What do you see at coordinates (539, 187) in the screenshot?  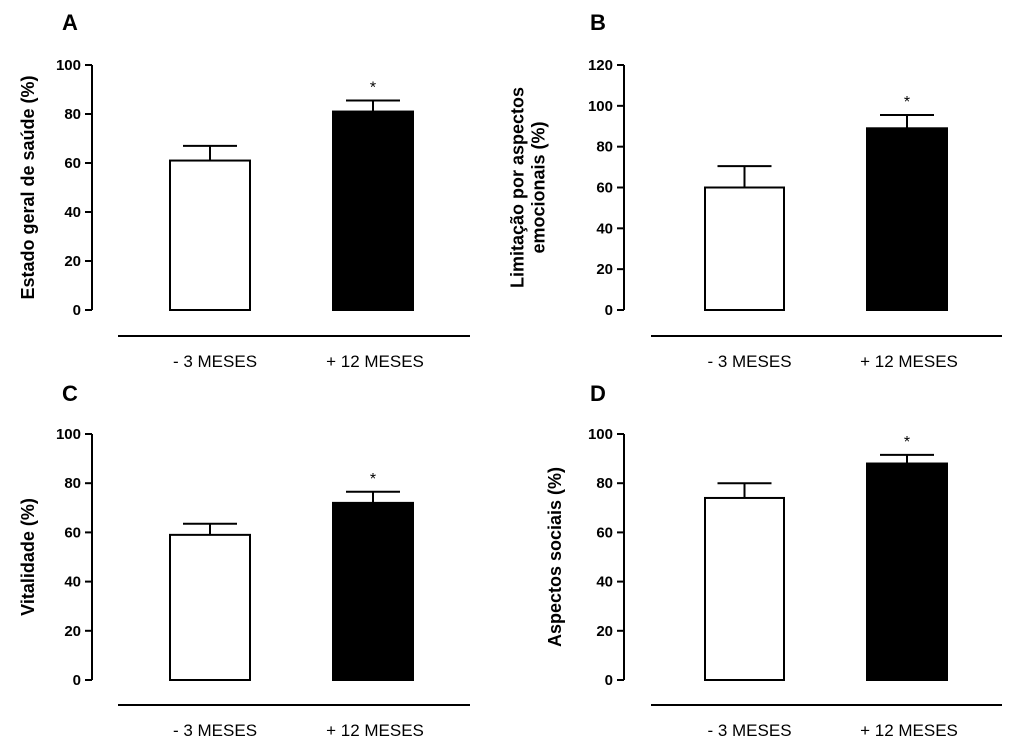 I see `y-axis-label: emocionais (%)` at bounding box center [539, 187].